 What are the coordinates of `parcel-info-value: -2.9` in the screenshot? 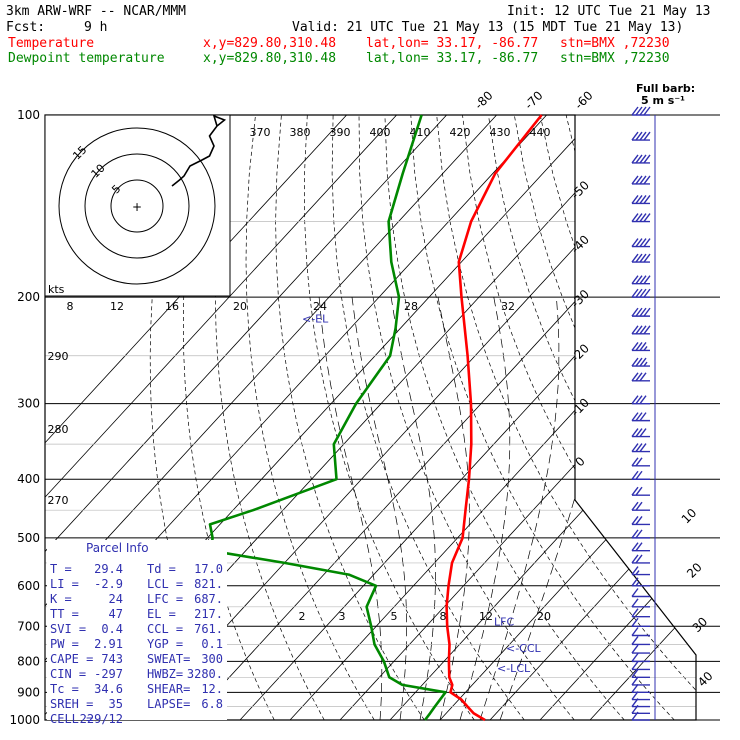 It's located at (108, 584).